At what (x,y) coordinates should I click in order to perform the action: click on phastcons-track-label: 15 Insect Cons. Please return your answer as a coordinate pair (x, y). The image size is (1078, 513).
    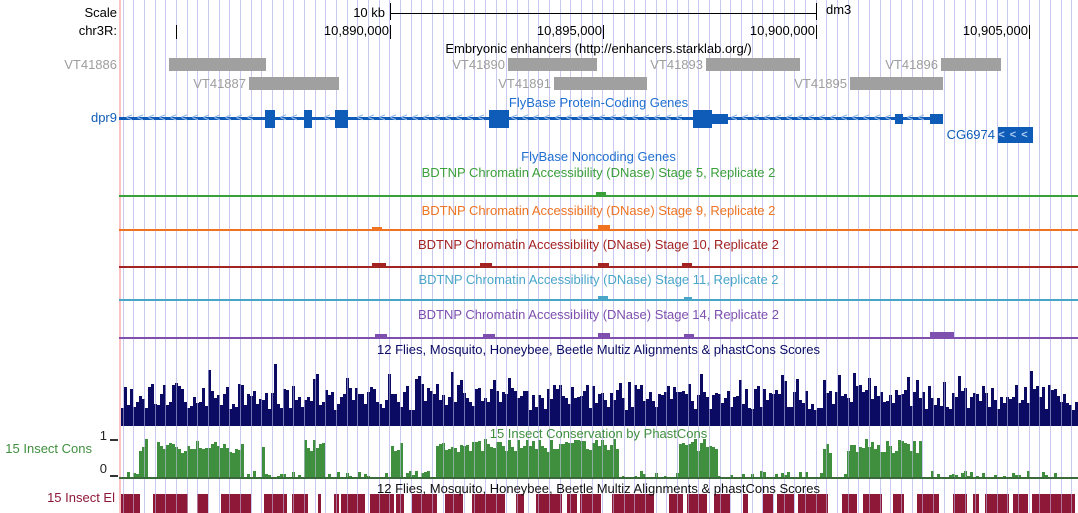
    Looking at the image, I should click on (48, 448).